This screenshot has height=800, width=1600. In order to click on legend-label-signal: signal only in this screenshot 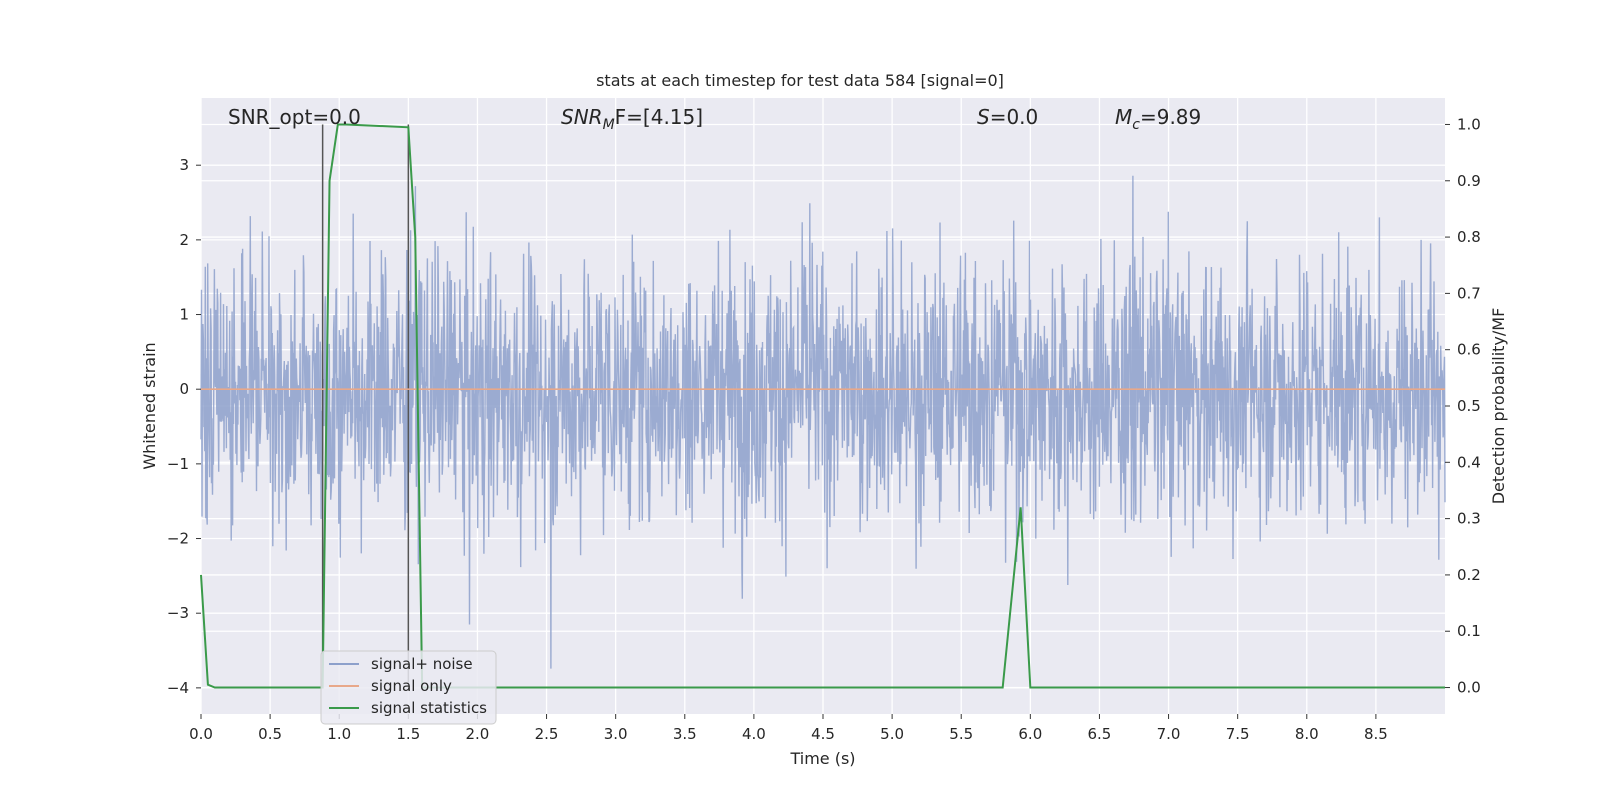, I will do `click(411, 686)`.